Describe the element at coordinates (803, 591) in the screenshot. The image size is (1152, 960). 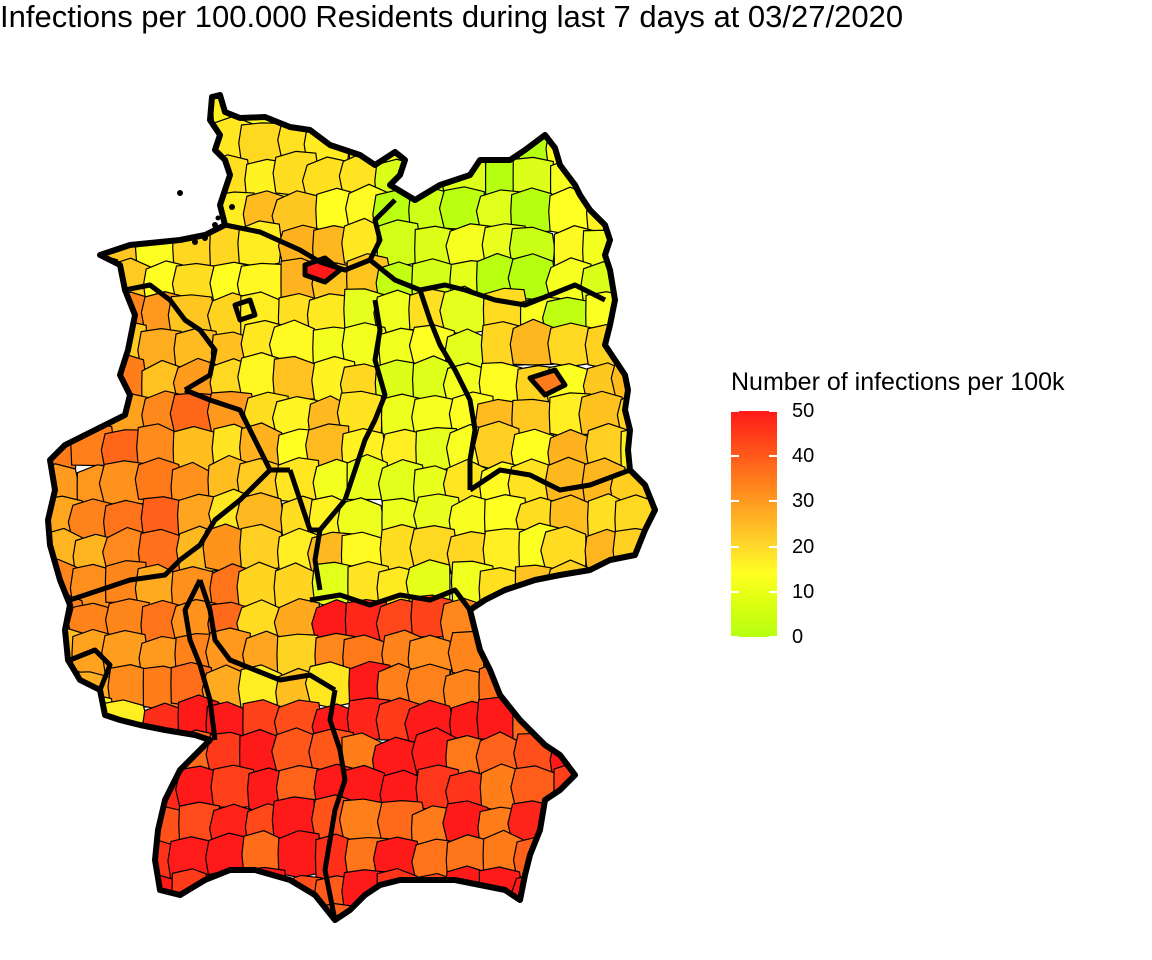
I see `legend-tick-label: 10` at that location.